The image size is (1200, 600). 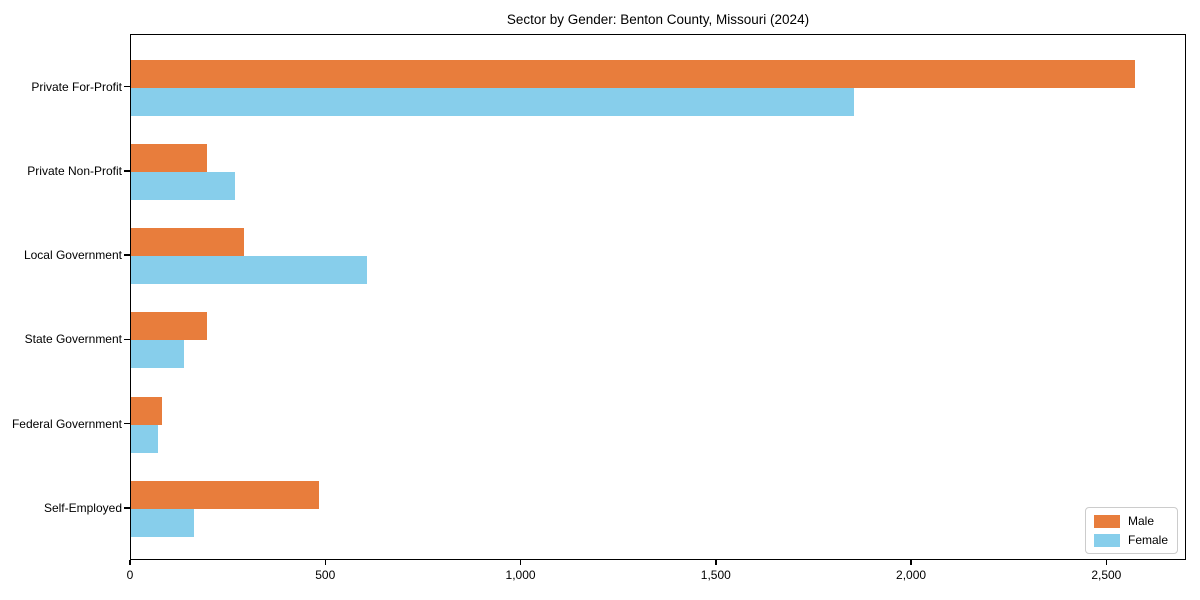 I want to click on y-tick-self-employed, so click(x=127, y=508).